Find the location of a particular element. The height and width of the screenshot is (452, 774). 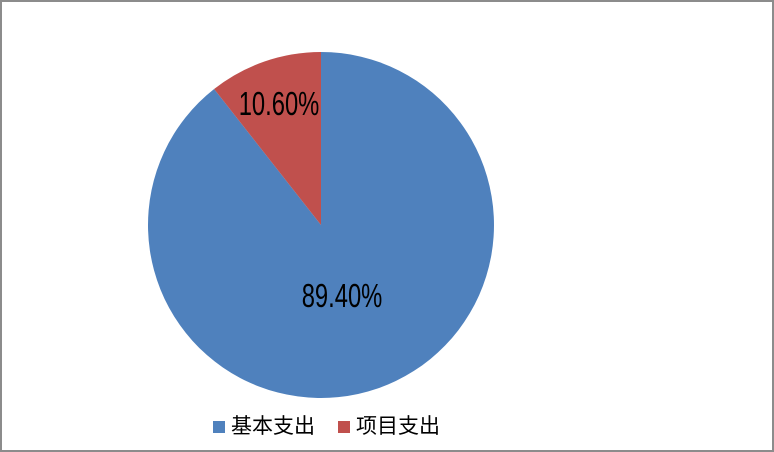

pie-slice-project-expenditure is located at coordinates (267, 138).